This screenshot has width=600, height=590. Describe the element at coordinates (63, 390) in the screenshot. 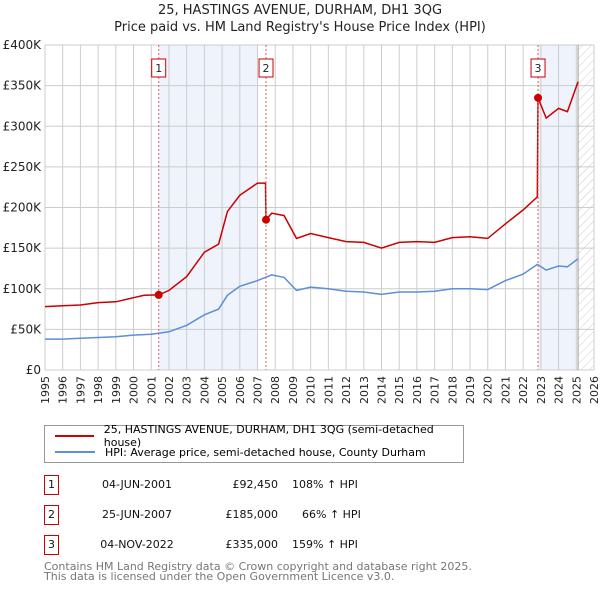

I see `x-tick-label: 1996` at that location.